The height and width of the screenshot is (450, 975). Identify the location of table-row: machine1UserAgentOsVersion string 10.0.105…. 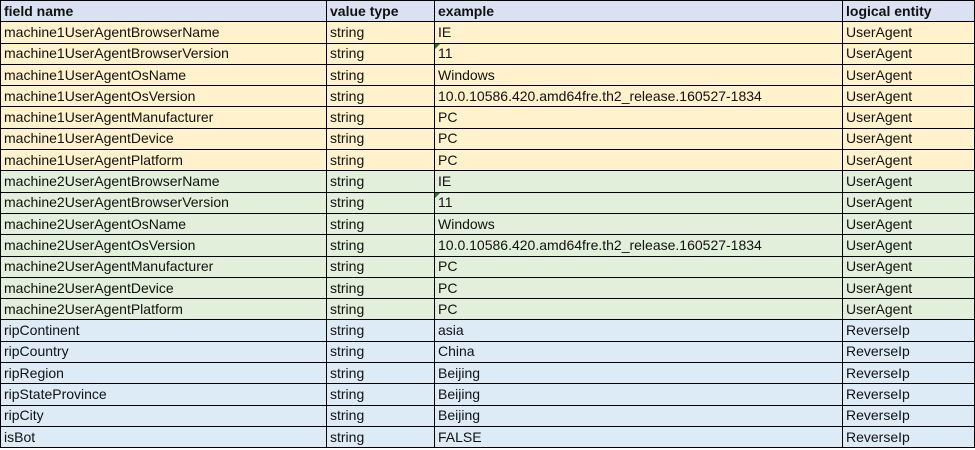
(487, 96).